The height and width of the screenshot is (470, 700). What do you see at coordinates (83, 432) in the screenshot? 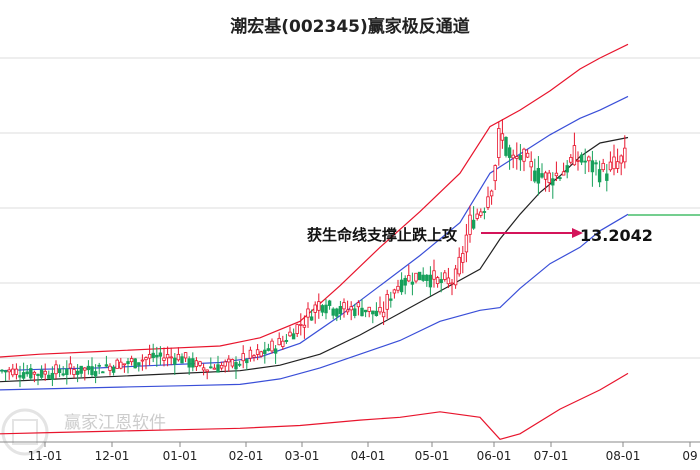
I see `watermark: 赢家江恩软件` at bounding box center [83, 432].